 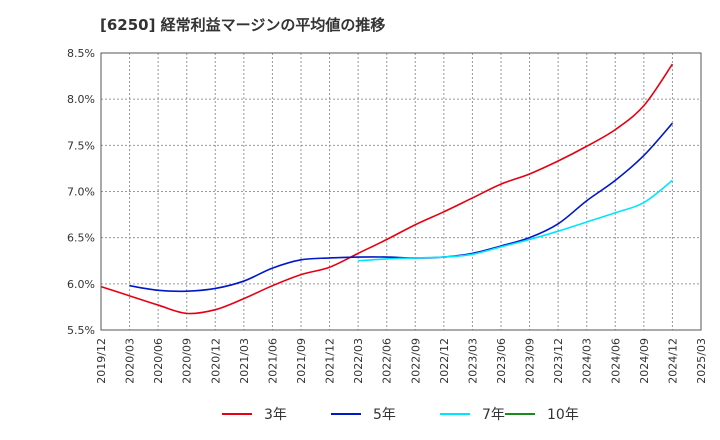 I want to click on x-tick-label: 2022/09, so click(x=415, y=361).